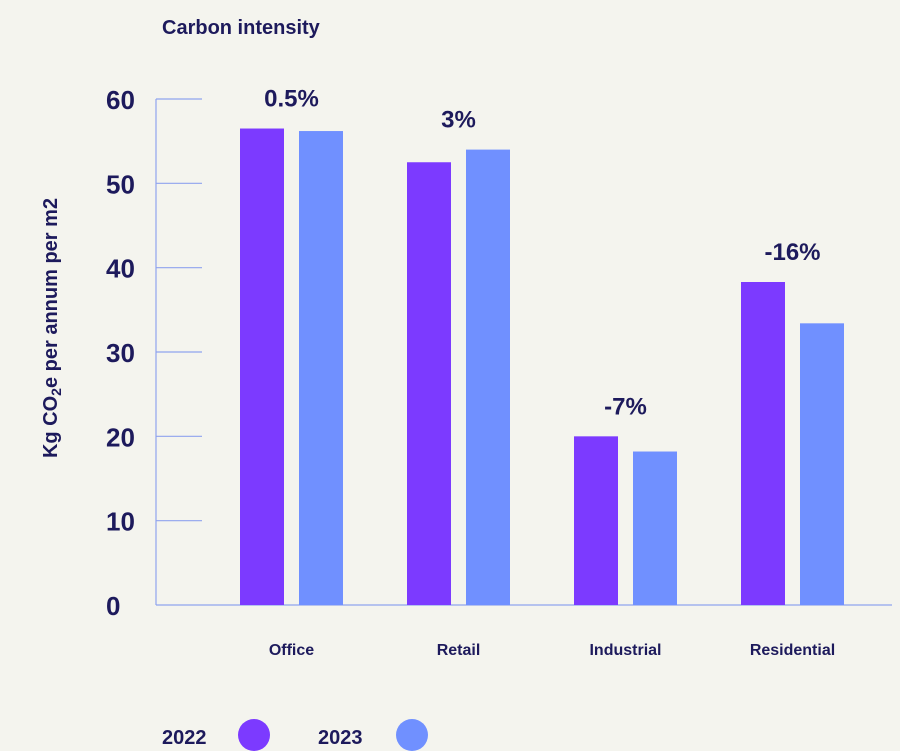  Describe the element at coordinates (262, 366) in the screenshot. I see `bar-office-2022` at that location.